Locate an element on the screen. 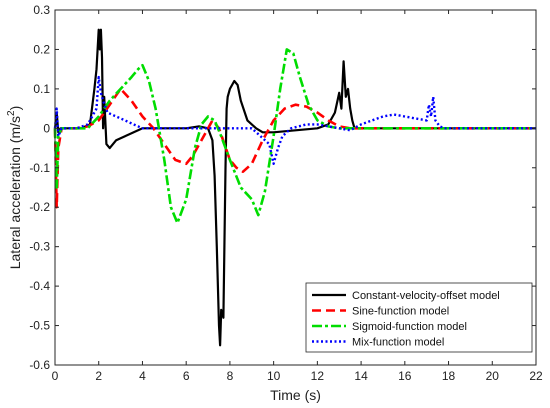 The width and height of the screenshot is (550, 408). x-tick-label: 18 is located at coordinates (449, 376).